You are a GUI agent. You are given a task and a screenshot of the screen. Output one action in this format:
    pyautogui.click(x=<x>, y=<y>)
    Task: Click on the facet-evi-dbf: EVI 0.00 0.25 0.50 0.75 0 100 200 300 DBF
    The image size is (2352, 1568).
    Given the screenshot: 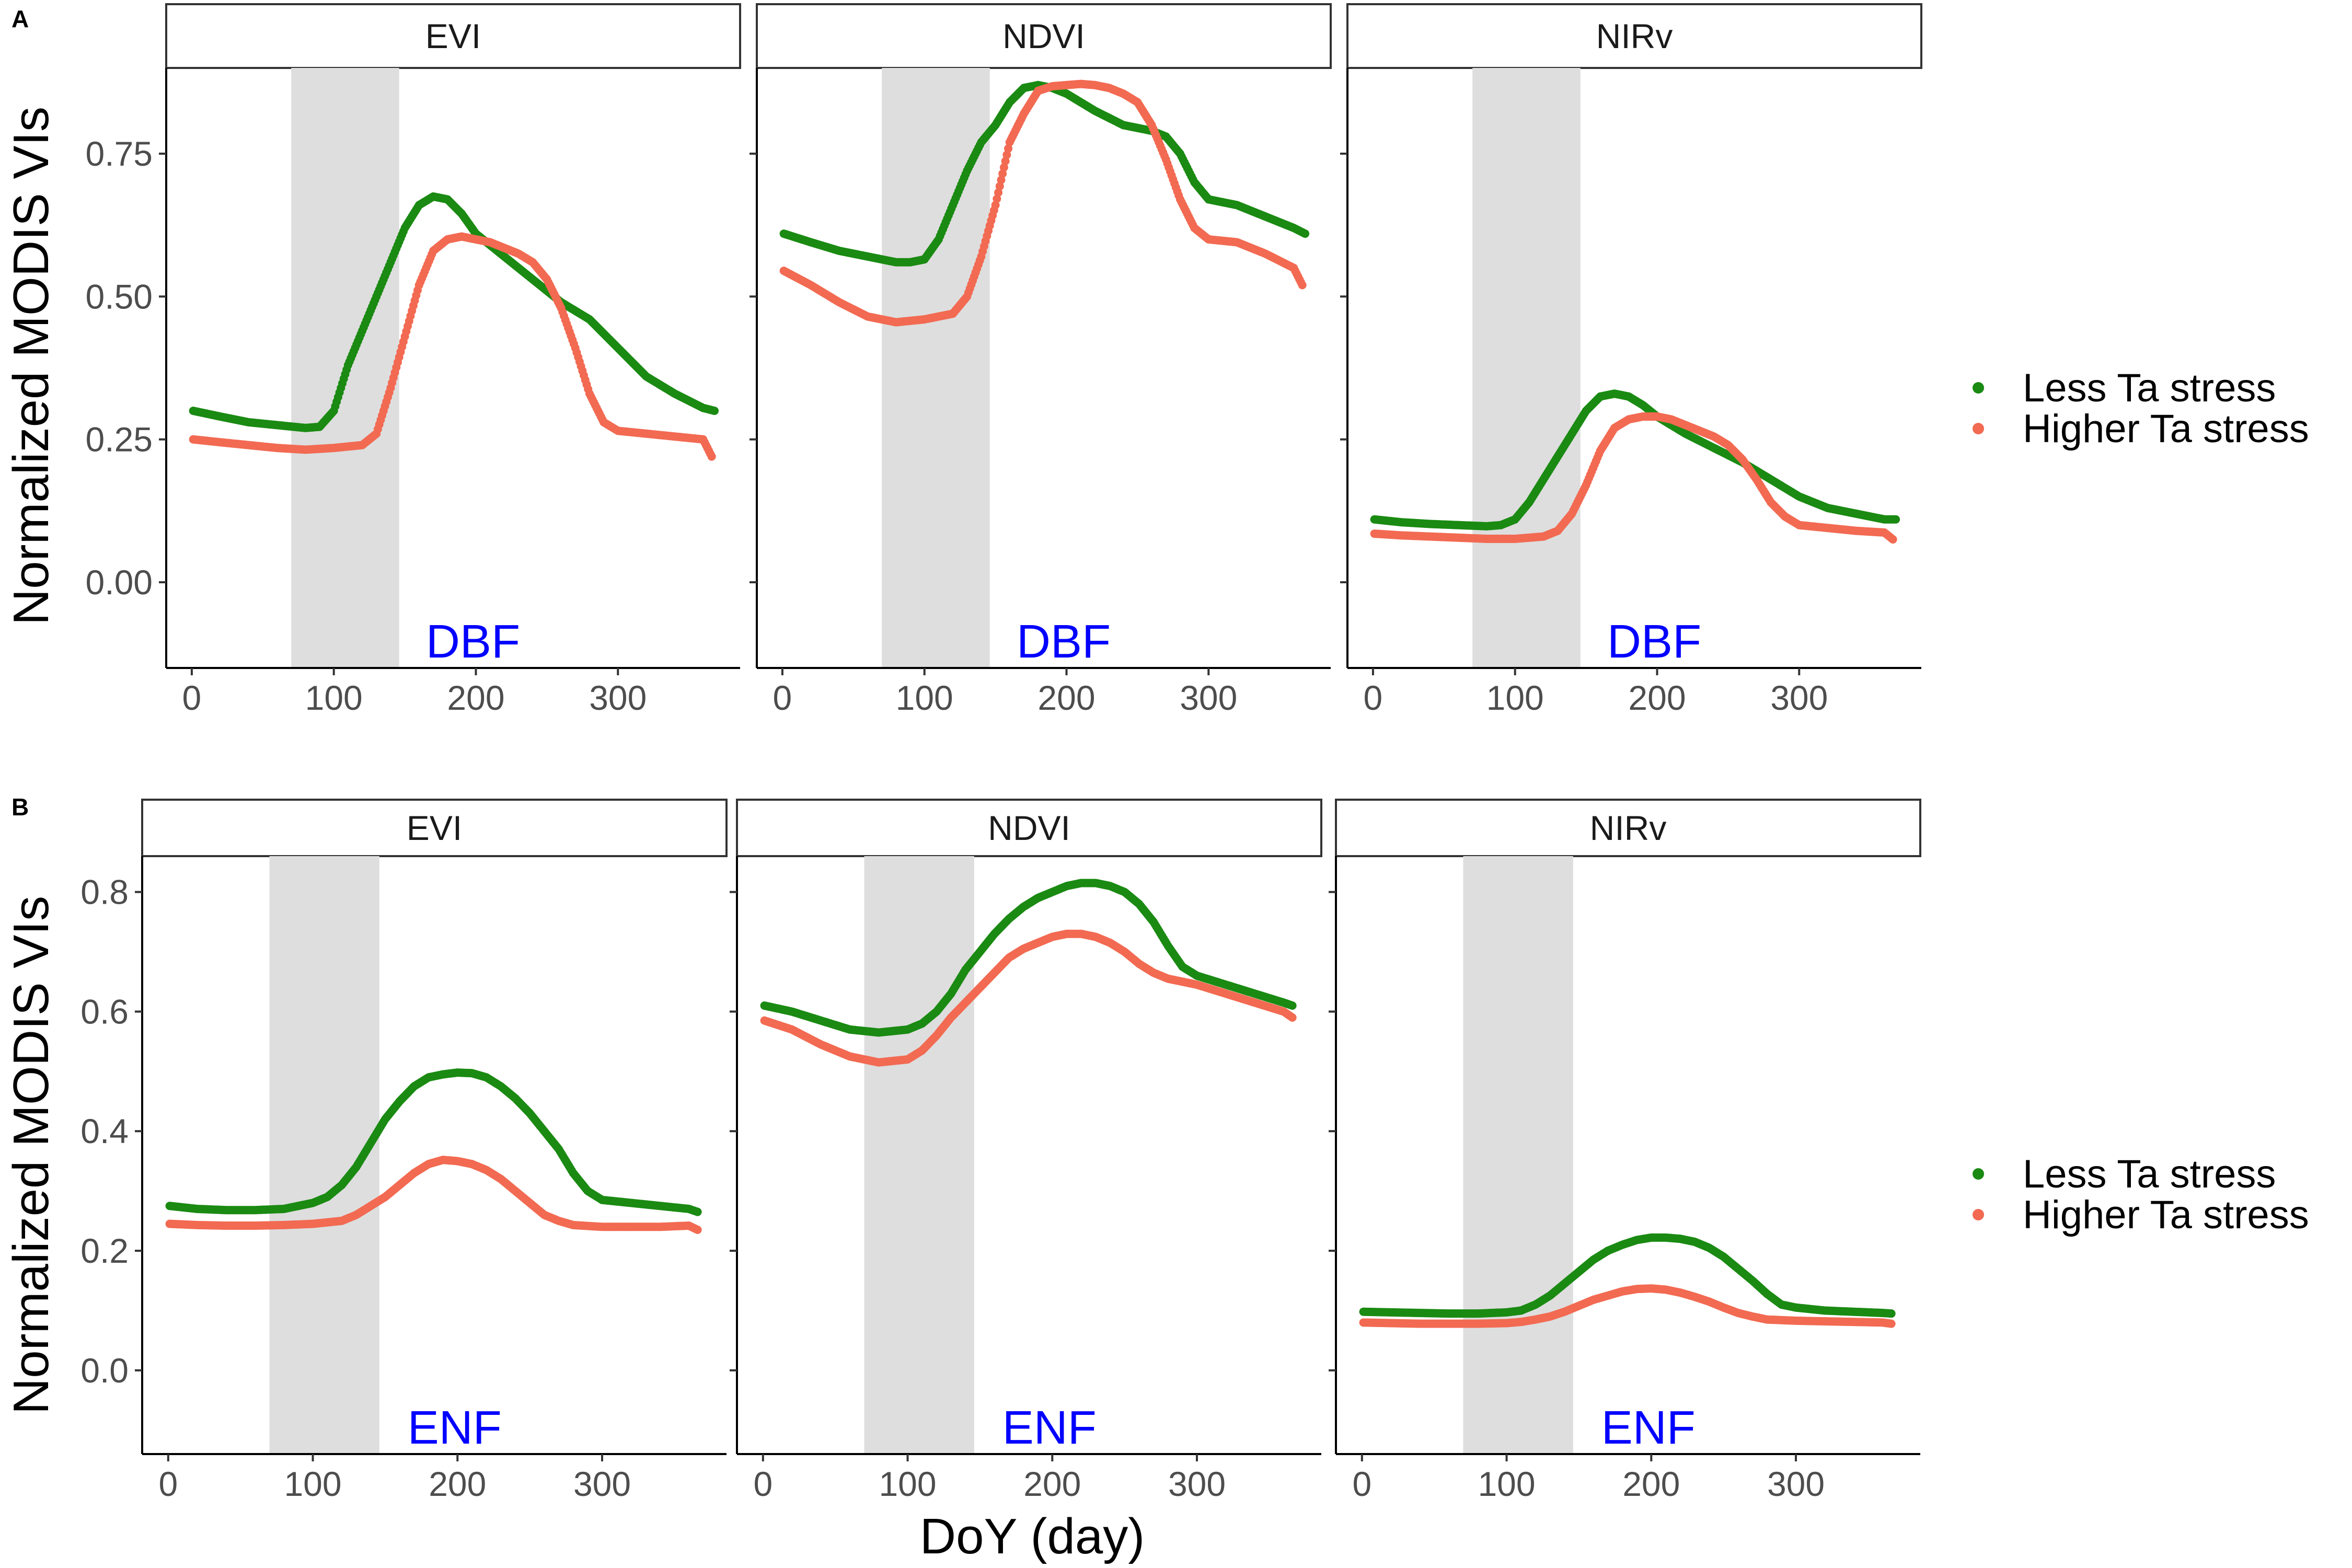 What is the action you would take?
    pyautogui.click(x=413, y=360)
    